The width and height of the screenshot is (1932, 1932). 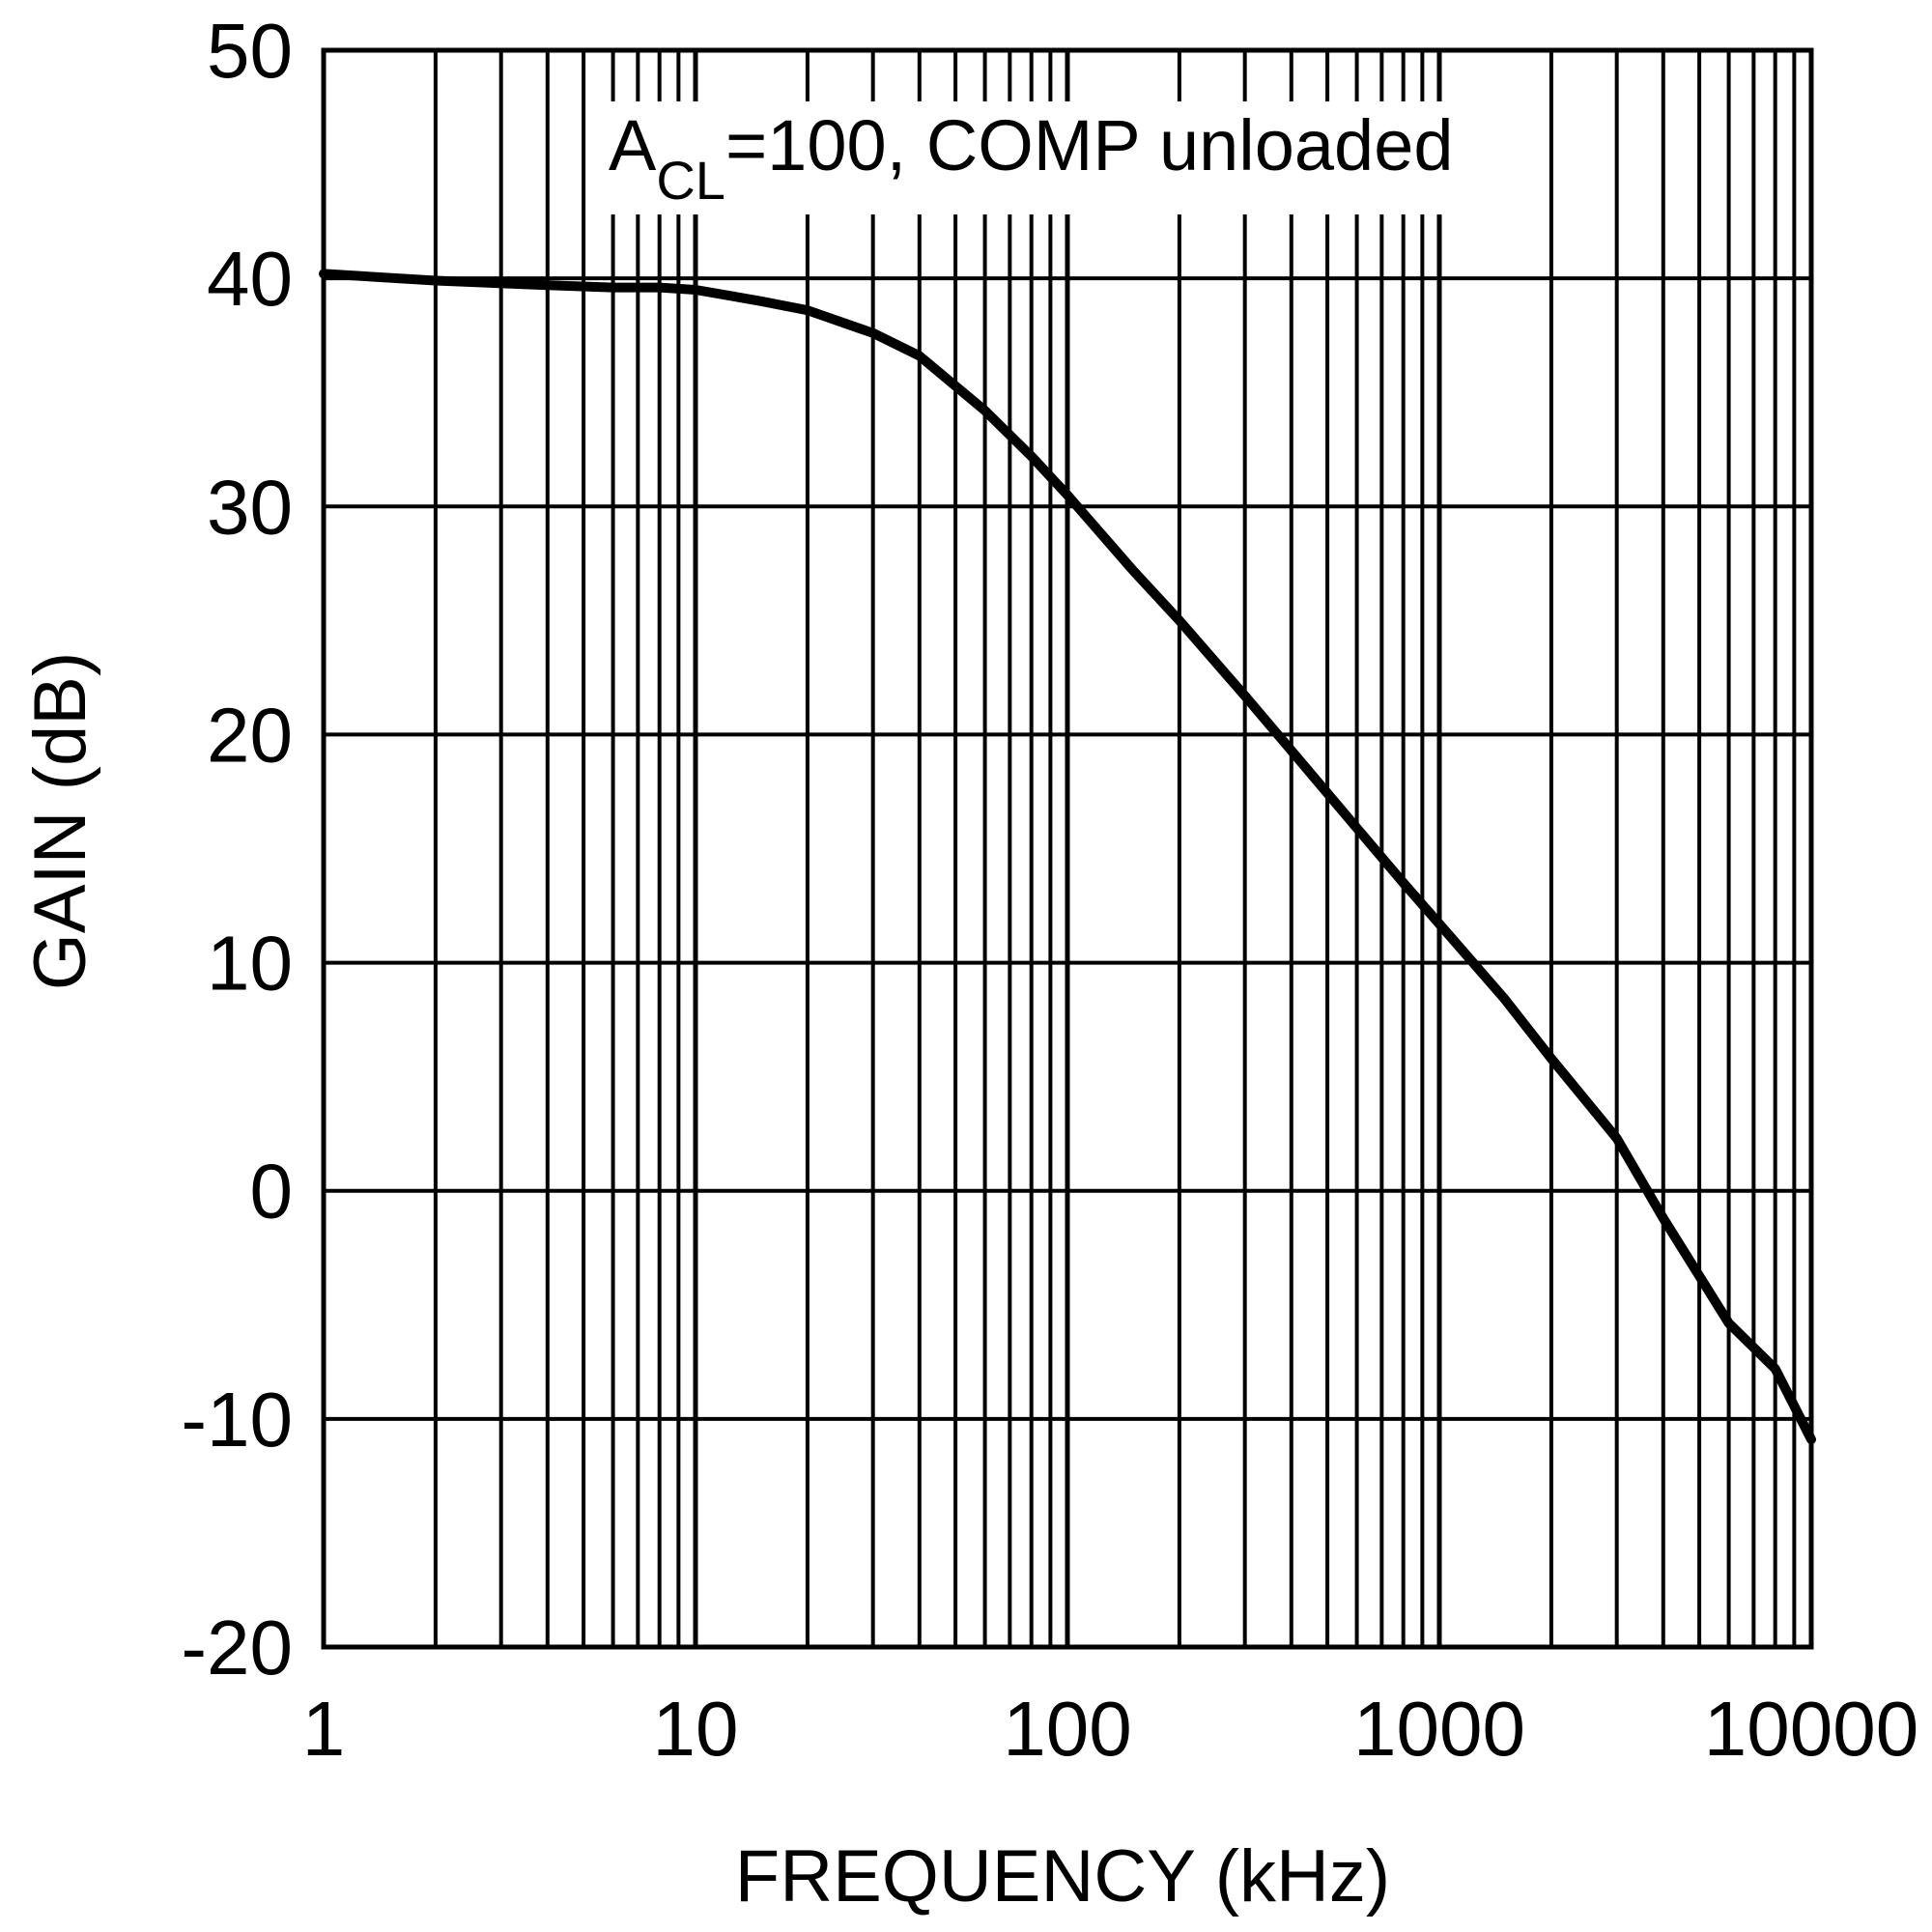 I want to click on y-tick-label: 20, so click(x=250, y=735).